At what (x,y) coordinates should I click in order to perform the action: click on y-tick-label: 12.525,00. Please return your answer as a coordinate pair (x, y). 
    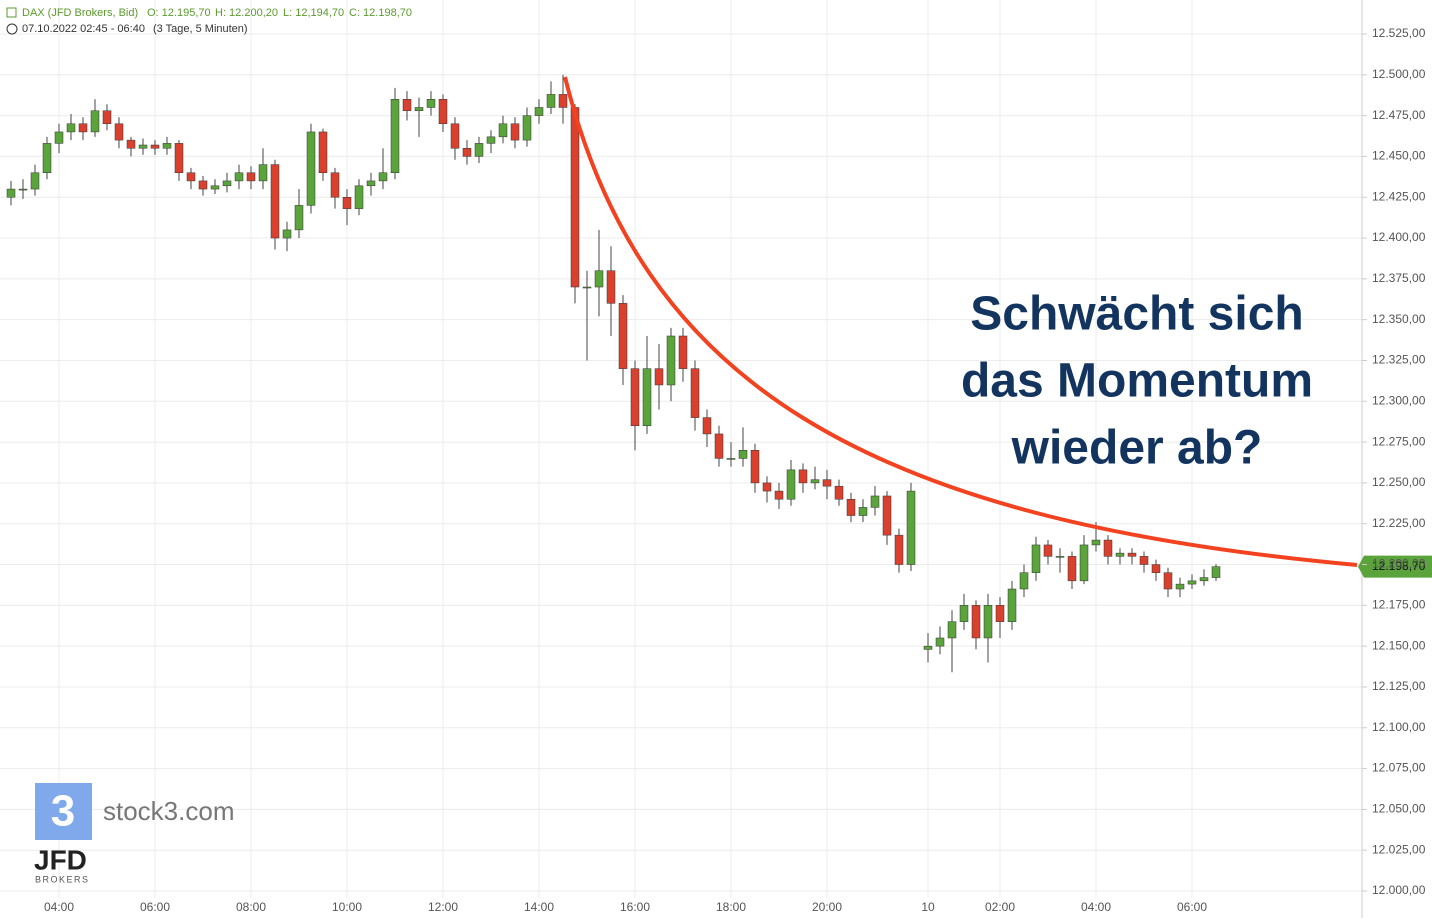
    Looking at the image, I should click on (1399, 33).